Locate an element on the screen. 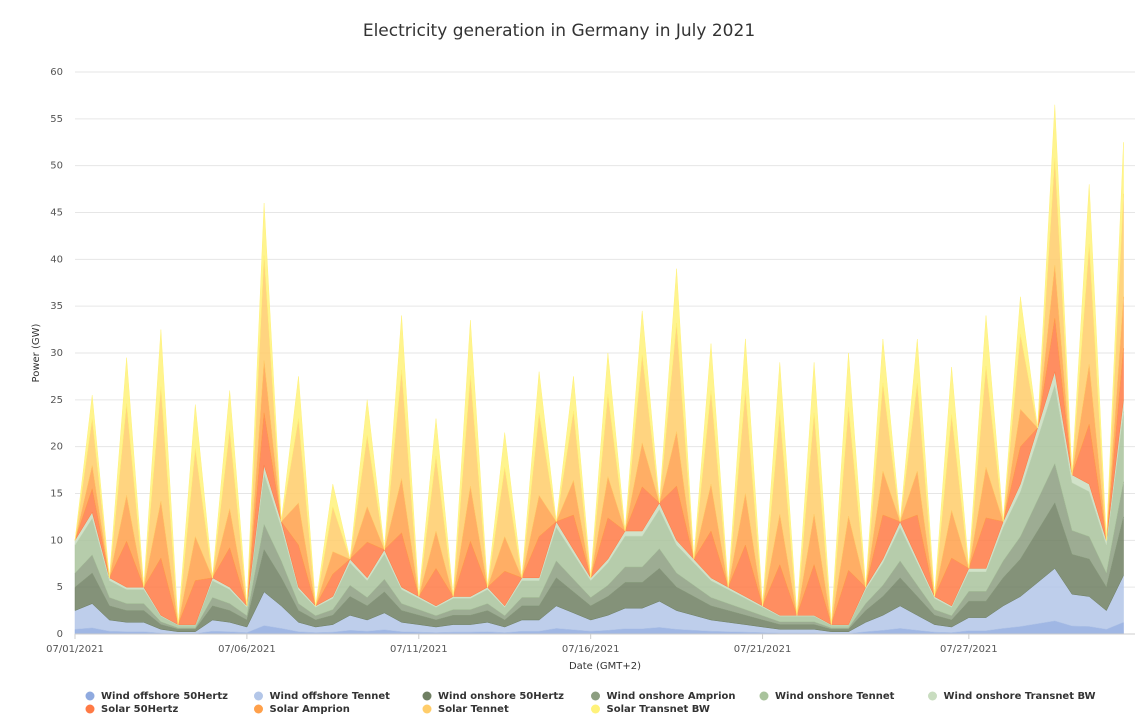 The width and height of the screenshot is (1141, 720). legend-label: Wind offshore 50Hertz is located at coordinates (164, 696).